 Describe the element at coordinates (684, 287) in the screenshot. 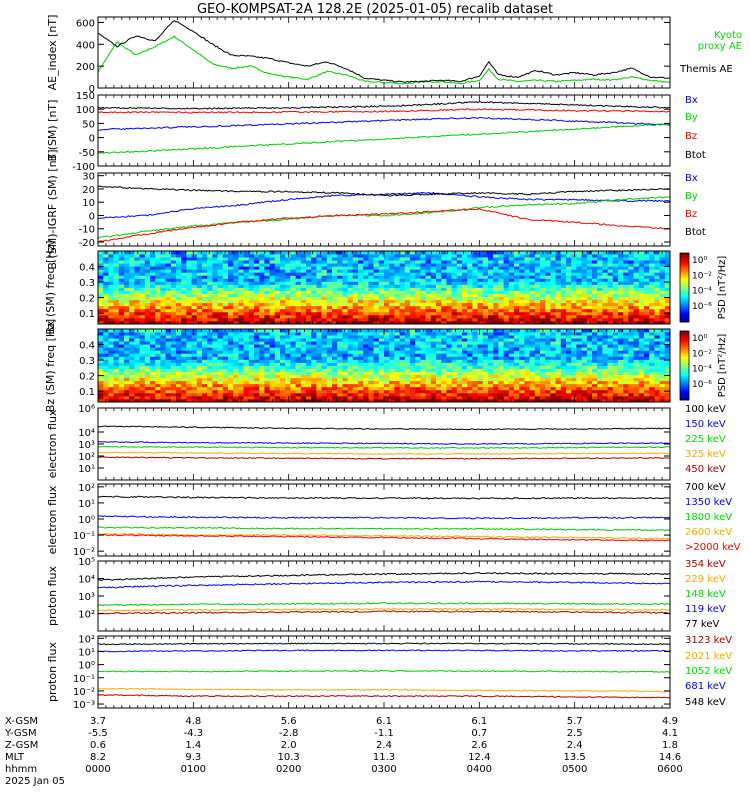

I see `colorbar-frame` at that location.